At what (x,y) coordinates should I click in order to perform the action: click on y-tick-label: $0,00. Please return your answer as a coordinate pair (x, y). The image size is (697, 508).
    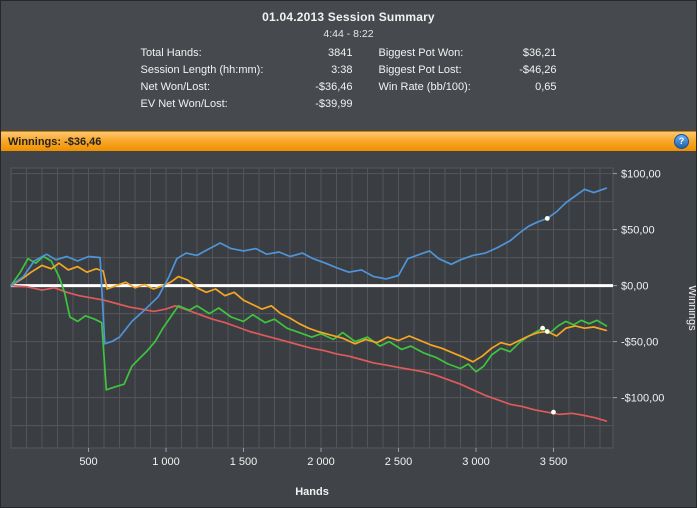
    Looking at the image, I should click on (635, 287).